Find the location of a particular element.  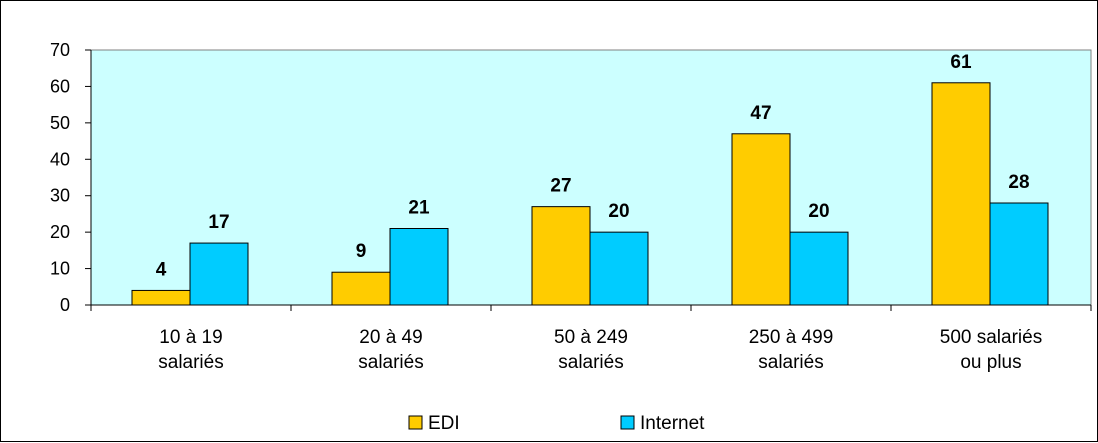

category-label: 10 à 19 is located at coordinates (190, 337).